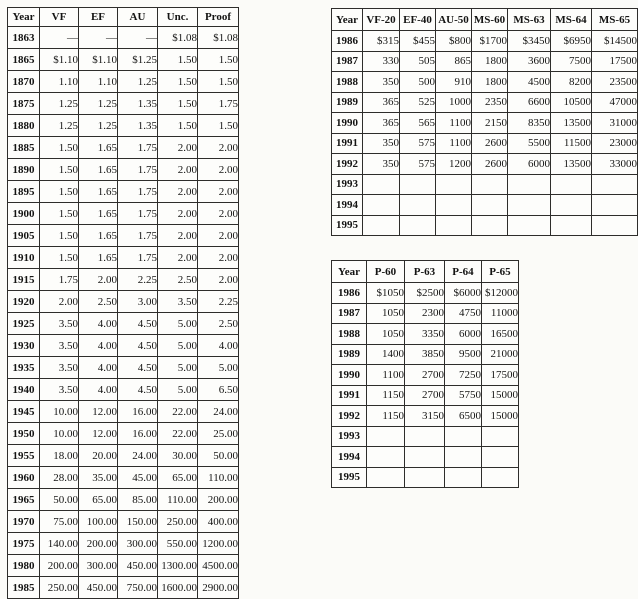 This screenshot has height=599, width=638. I want to click on value-cell: 7250, so click(463, 375).